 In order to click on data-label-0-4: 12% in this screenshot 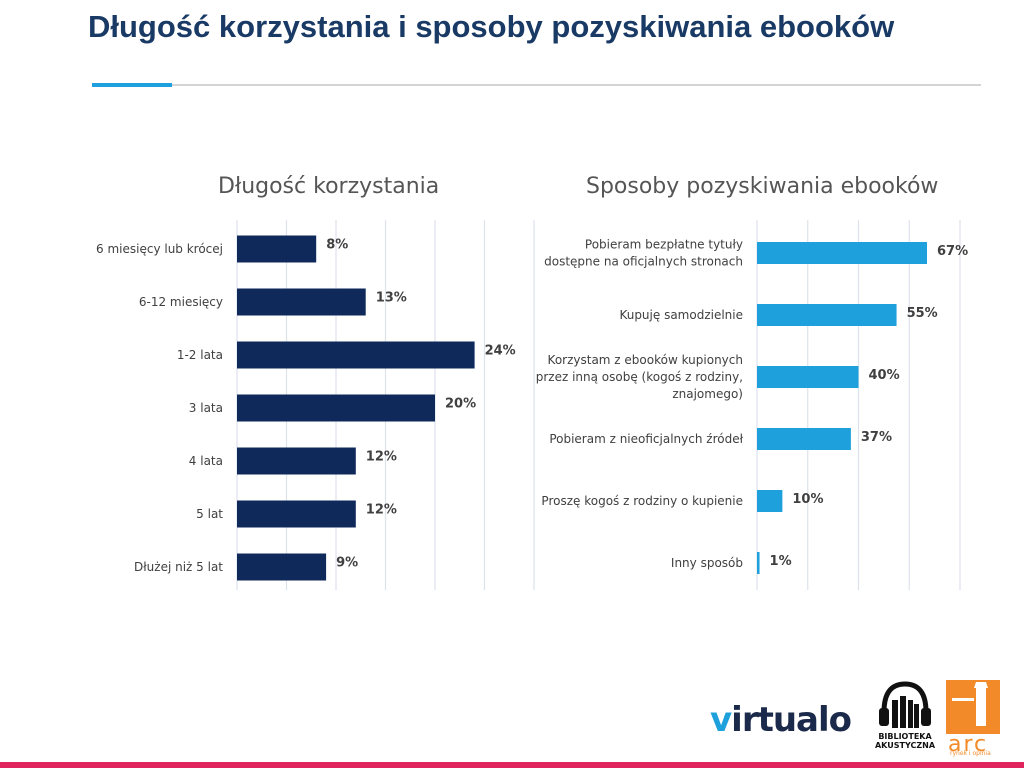, I will do `click(381, 457)`.